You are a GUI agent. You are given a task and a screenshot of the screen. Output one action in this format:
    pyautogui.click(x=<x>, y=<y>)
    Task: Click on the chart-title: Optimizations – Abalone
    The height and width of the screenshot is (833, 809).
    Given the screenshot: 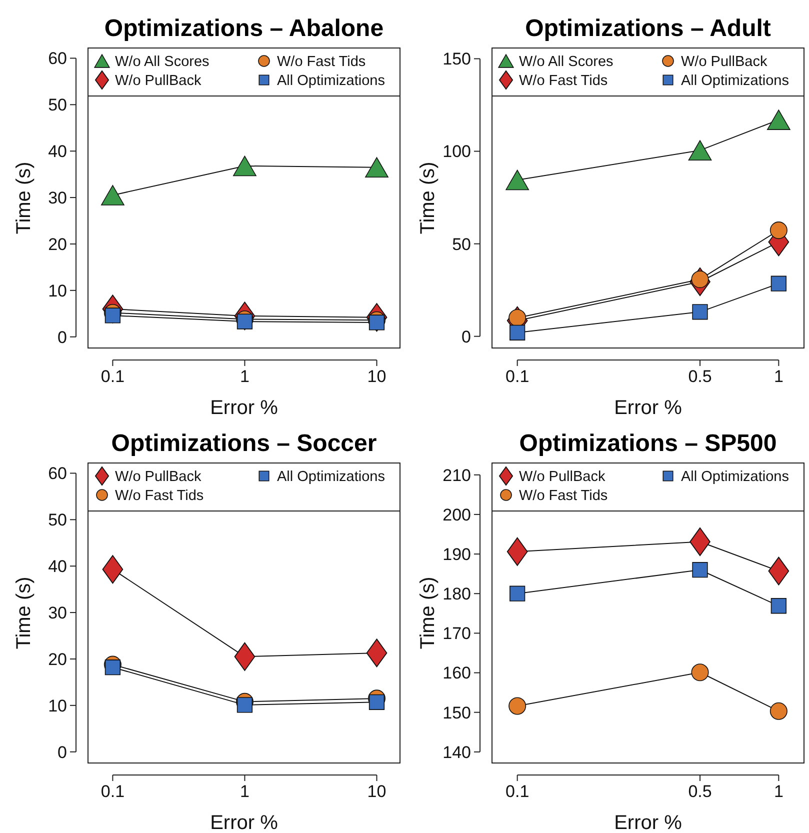 What is the action you would take?
    pyautogui.click(x=244, y=28)
    